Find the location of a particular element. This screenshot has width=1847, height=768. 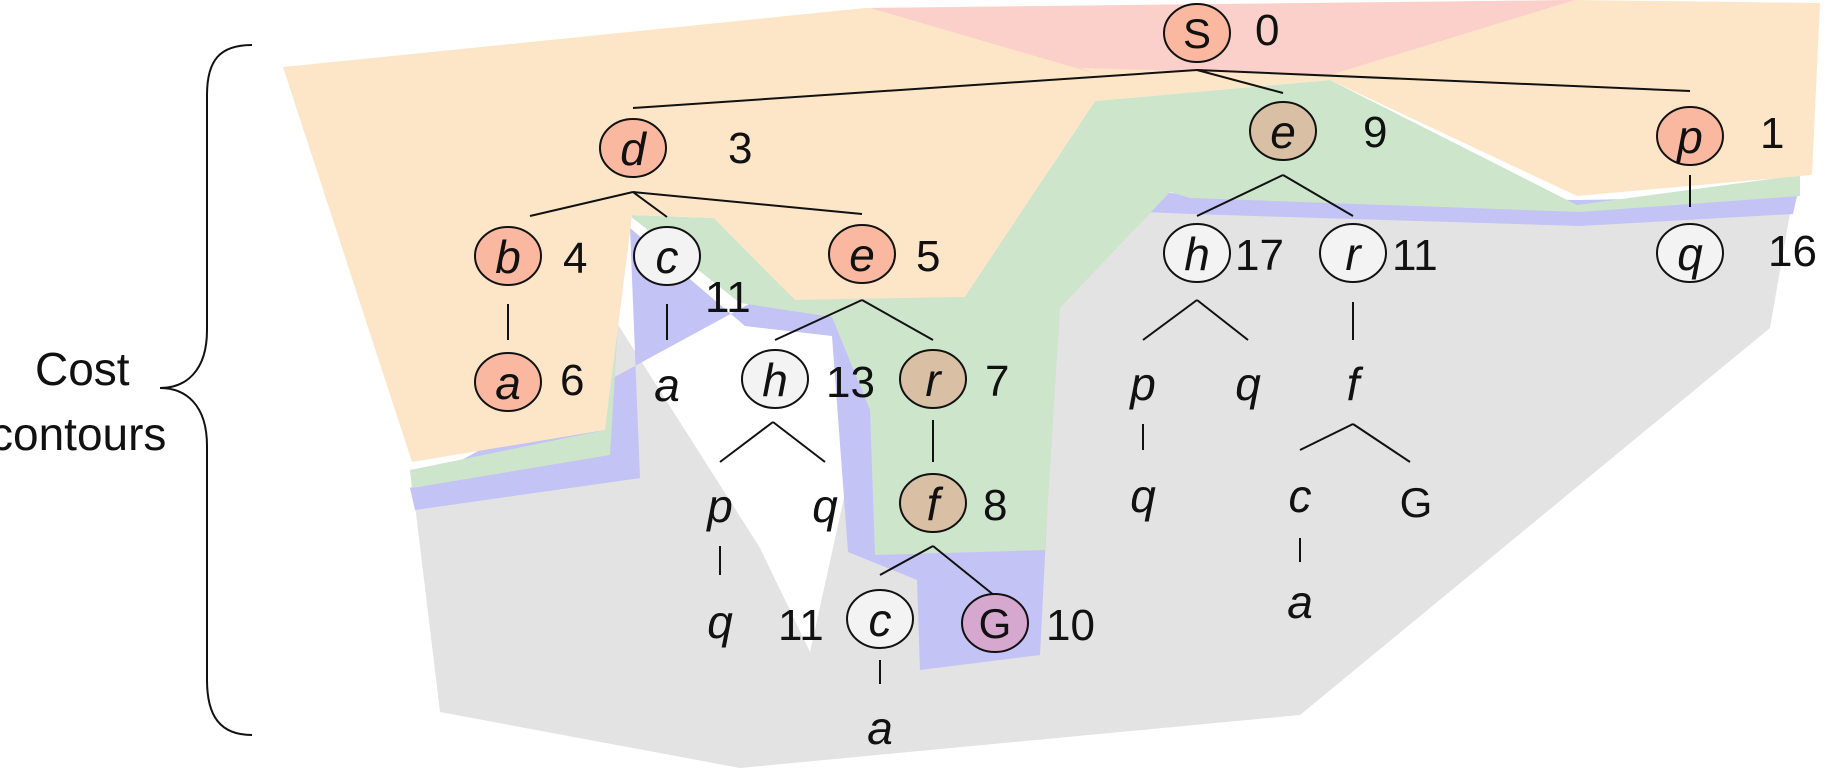

node-label-r1: r is located at coordinates (1353, 254).